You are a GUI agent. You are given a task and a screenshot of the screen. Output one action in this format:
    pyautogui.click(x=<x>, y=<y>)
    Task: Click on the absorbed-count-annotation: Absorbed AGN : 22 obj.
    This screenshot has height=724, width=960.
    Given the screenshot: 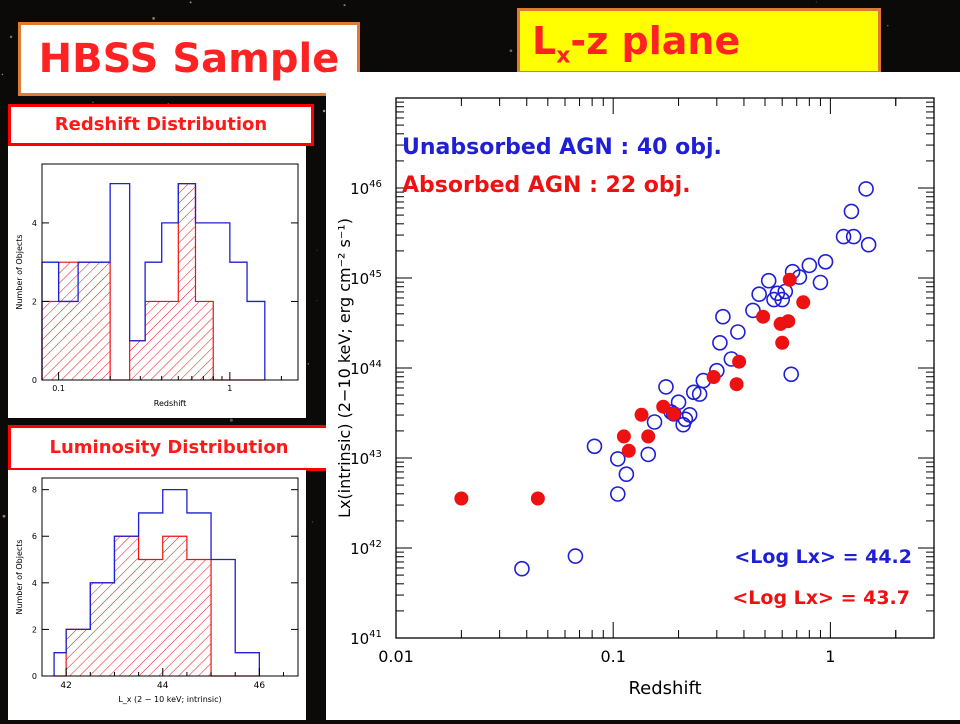 What is the action you would take?
    pyautogui.click(x=546, y=185)
    